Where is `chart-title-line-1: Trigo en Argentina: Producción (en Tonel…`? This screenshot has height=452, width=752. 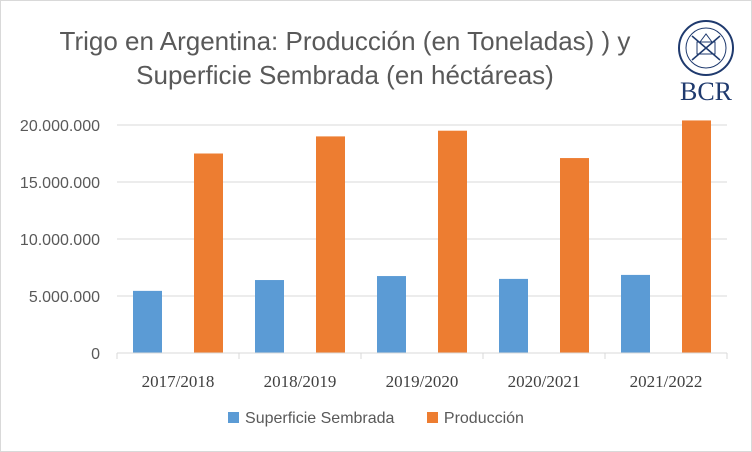 chart-title-line-1: Trigo en Argentina: Producción (en Tonel… is located at coordinates (345, 41).